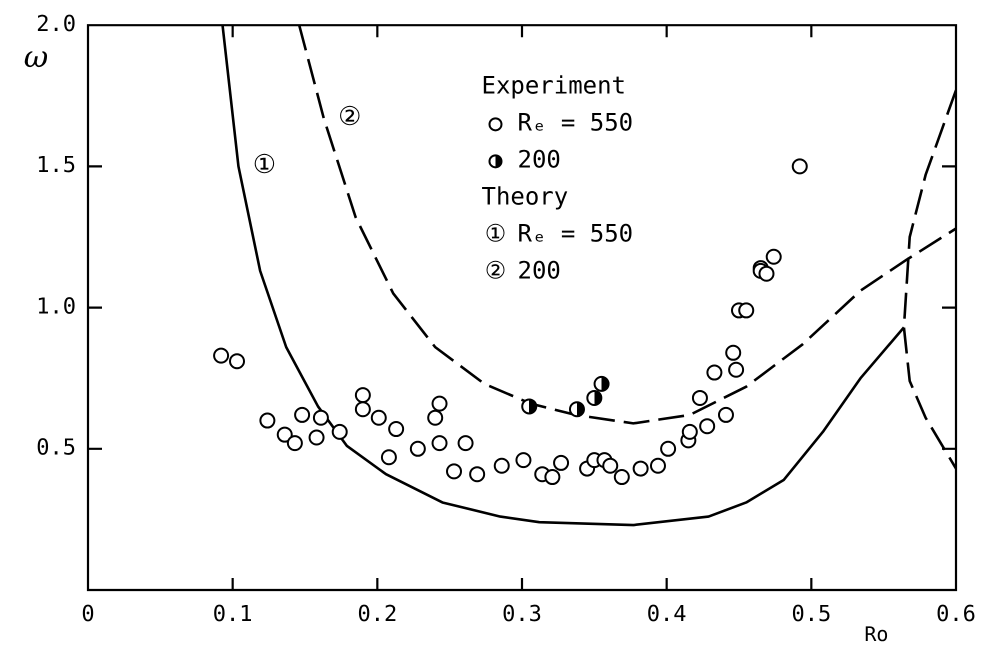  I want to click on x-axis-title: Ro, so click(876, 634).